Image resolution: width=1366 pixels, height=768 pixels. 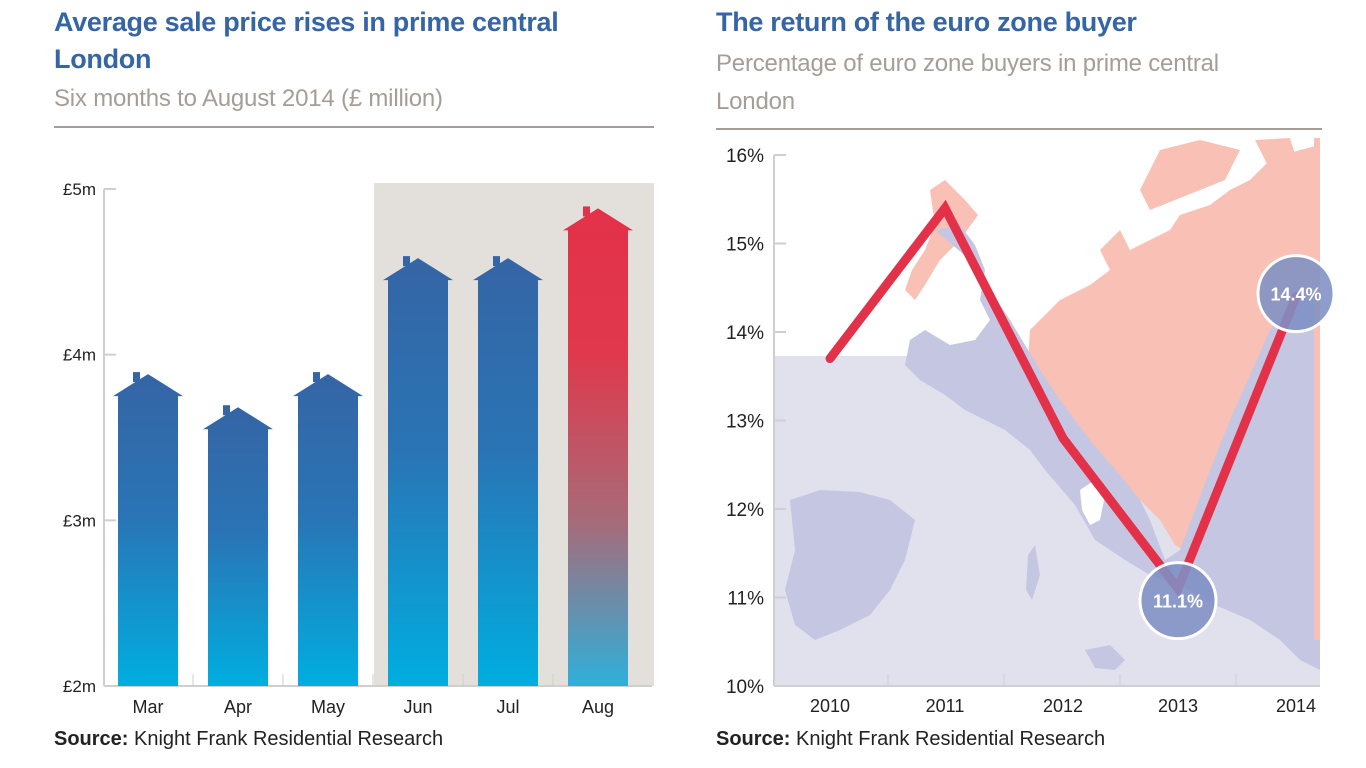 I want to click on annotation-bubble-2014: 14.4%, so click(x=1296, y=294).